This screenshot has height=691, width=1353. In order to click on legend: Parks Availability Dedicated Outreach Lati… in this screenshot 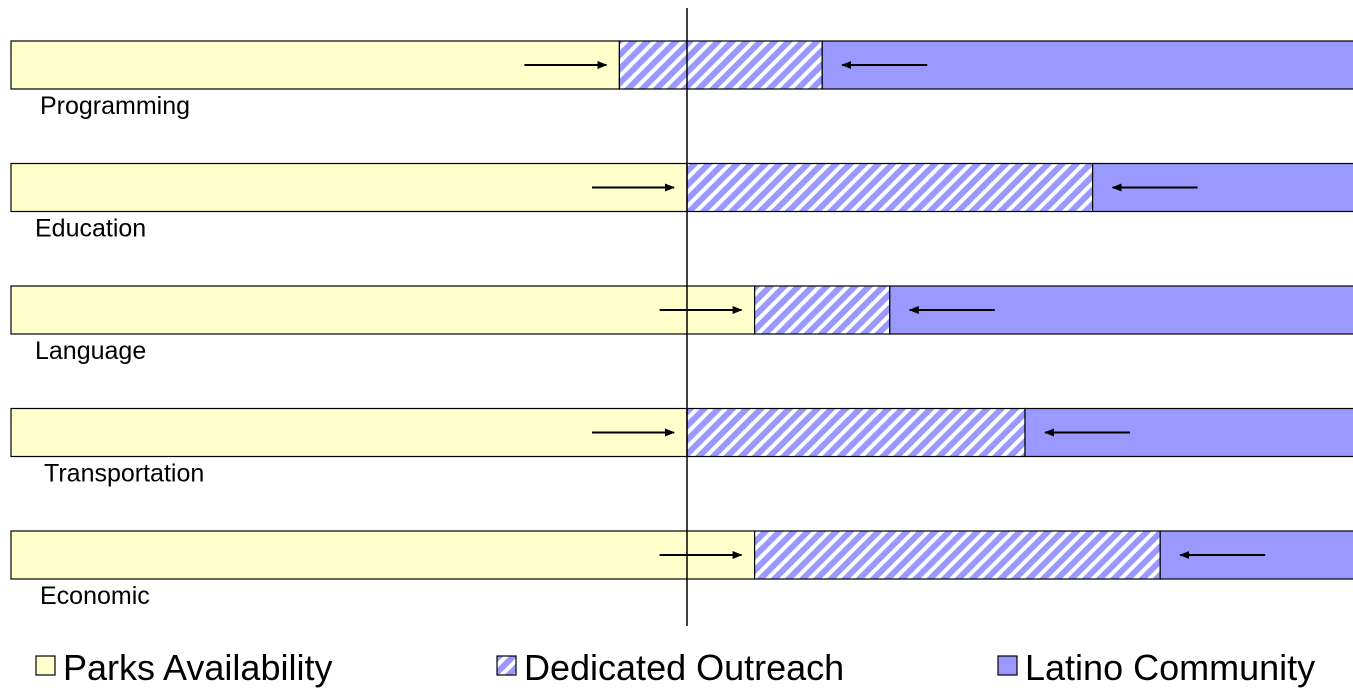, I will do `click(675, 667)`.